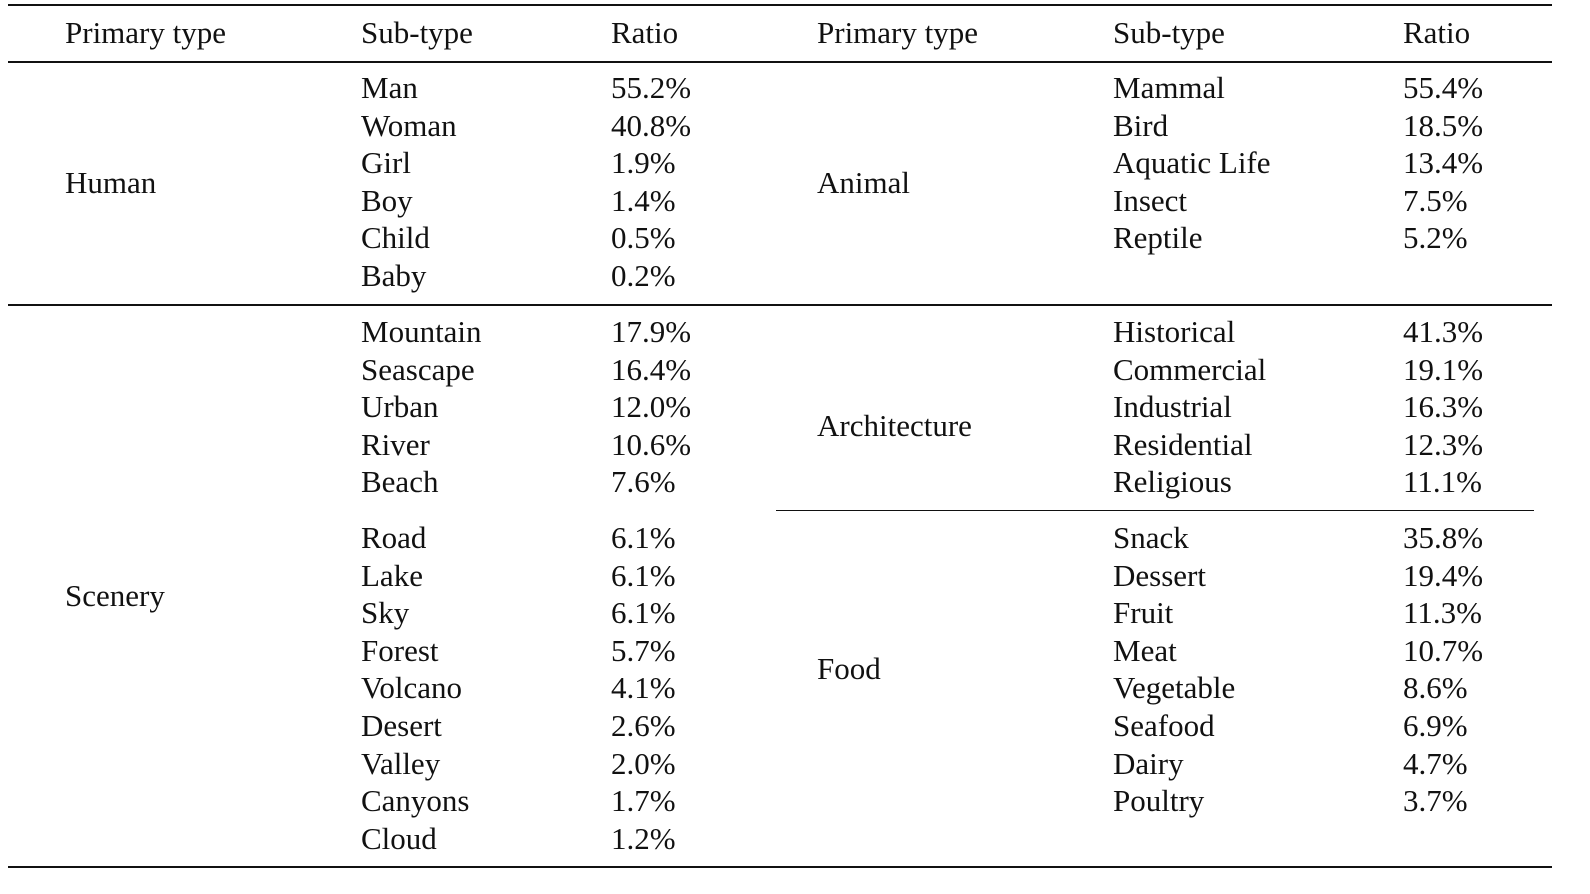 This screenshot has width=1590, height=894. What do you see at coordinates (1145, 650) in the screenshot?
I see `sub-type-cell: Meat` at bounding box center [1145, 650].